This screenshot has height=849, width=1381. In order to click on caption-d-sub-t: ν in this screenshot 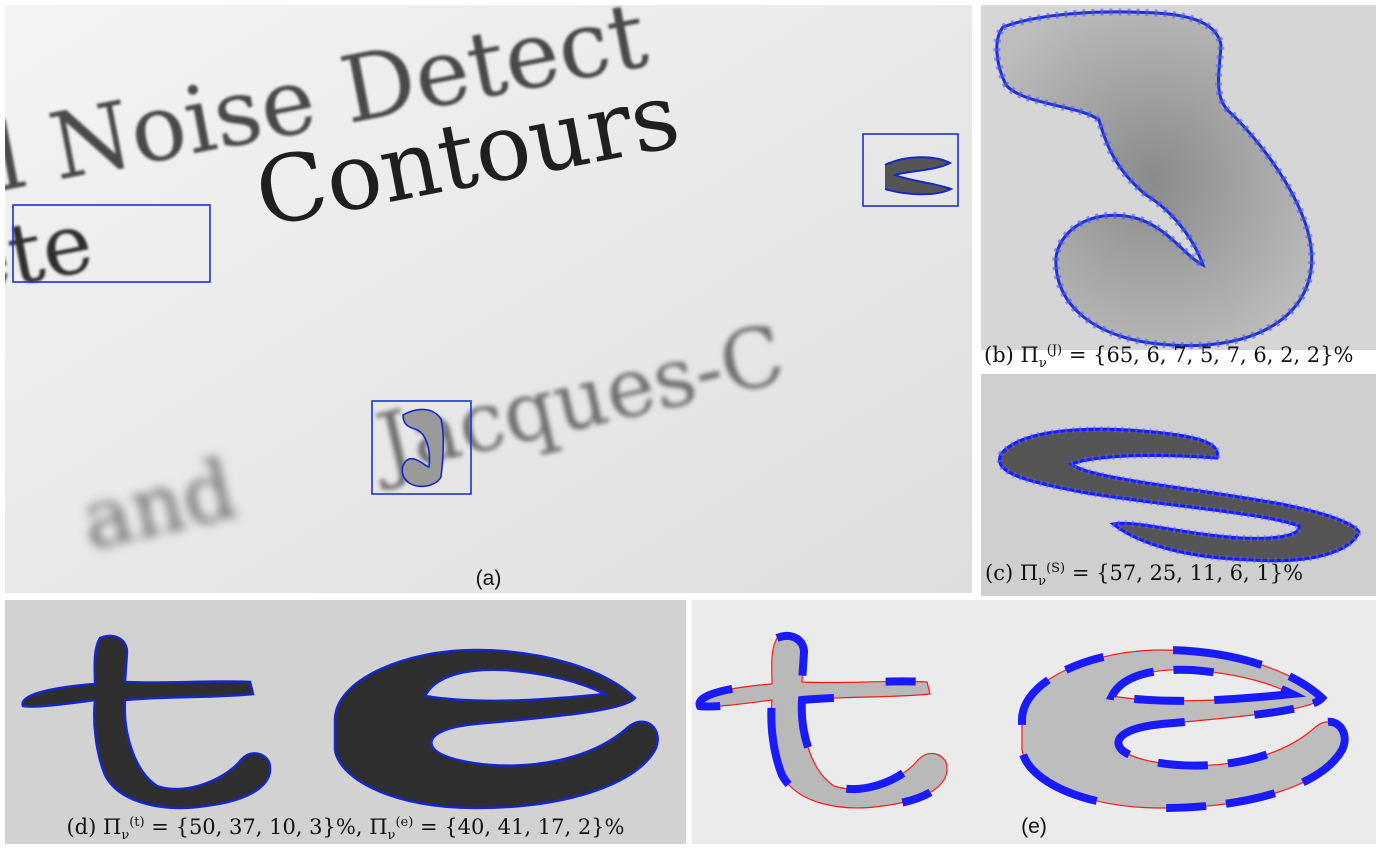, I will do `click(125, 836)`.